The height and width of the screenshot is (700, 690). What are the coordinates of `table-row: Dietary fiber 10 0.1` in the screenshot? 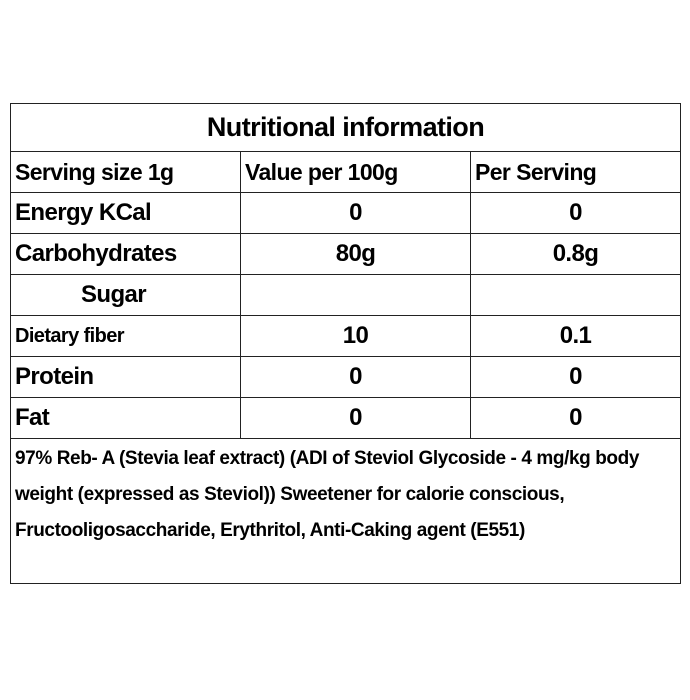 It's located at (346, 336).